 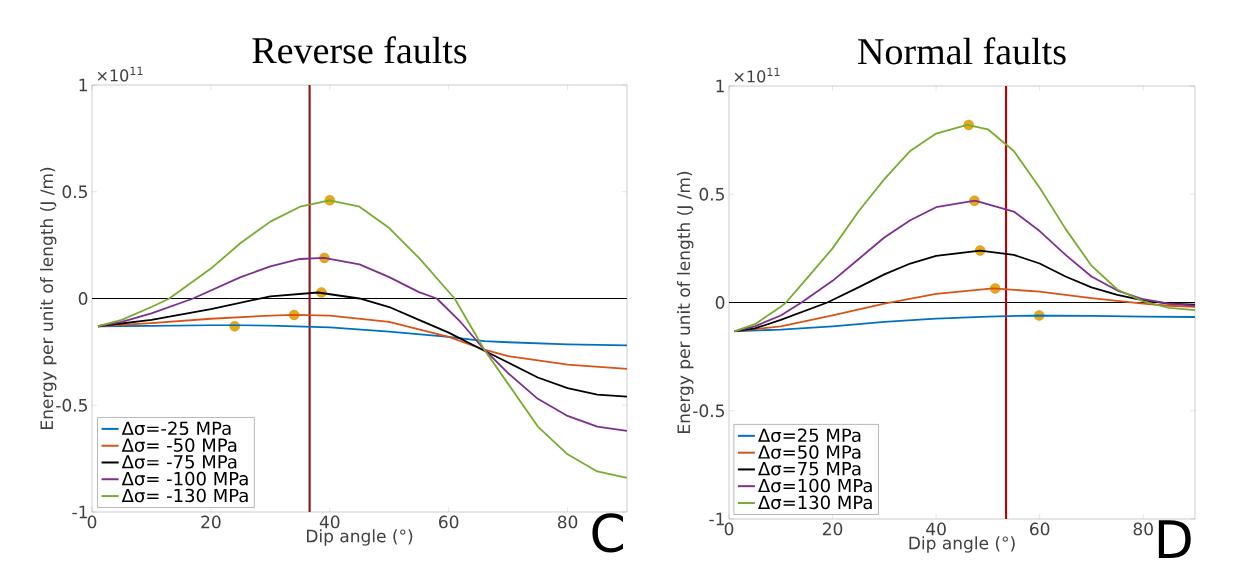 What do you see at coordinates (962, 51) in the screenshot?
I see `chart-title: Normal faults` at bounding box center [962, 51].